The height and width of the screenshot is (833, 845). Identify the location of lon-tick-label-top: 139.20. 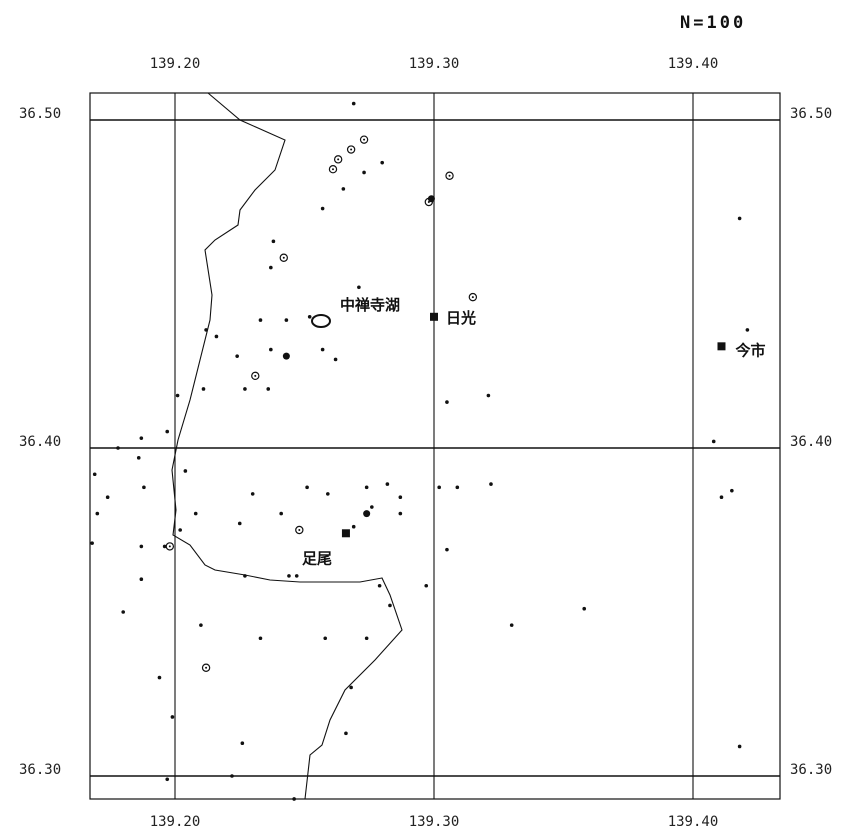
(175, 64).